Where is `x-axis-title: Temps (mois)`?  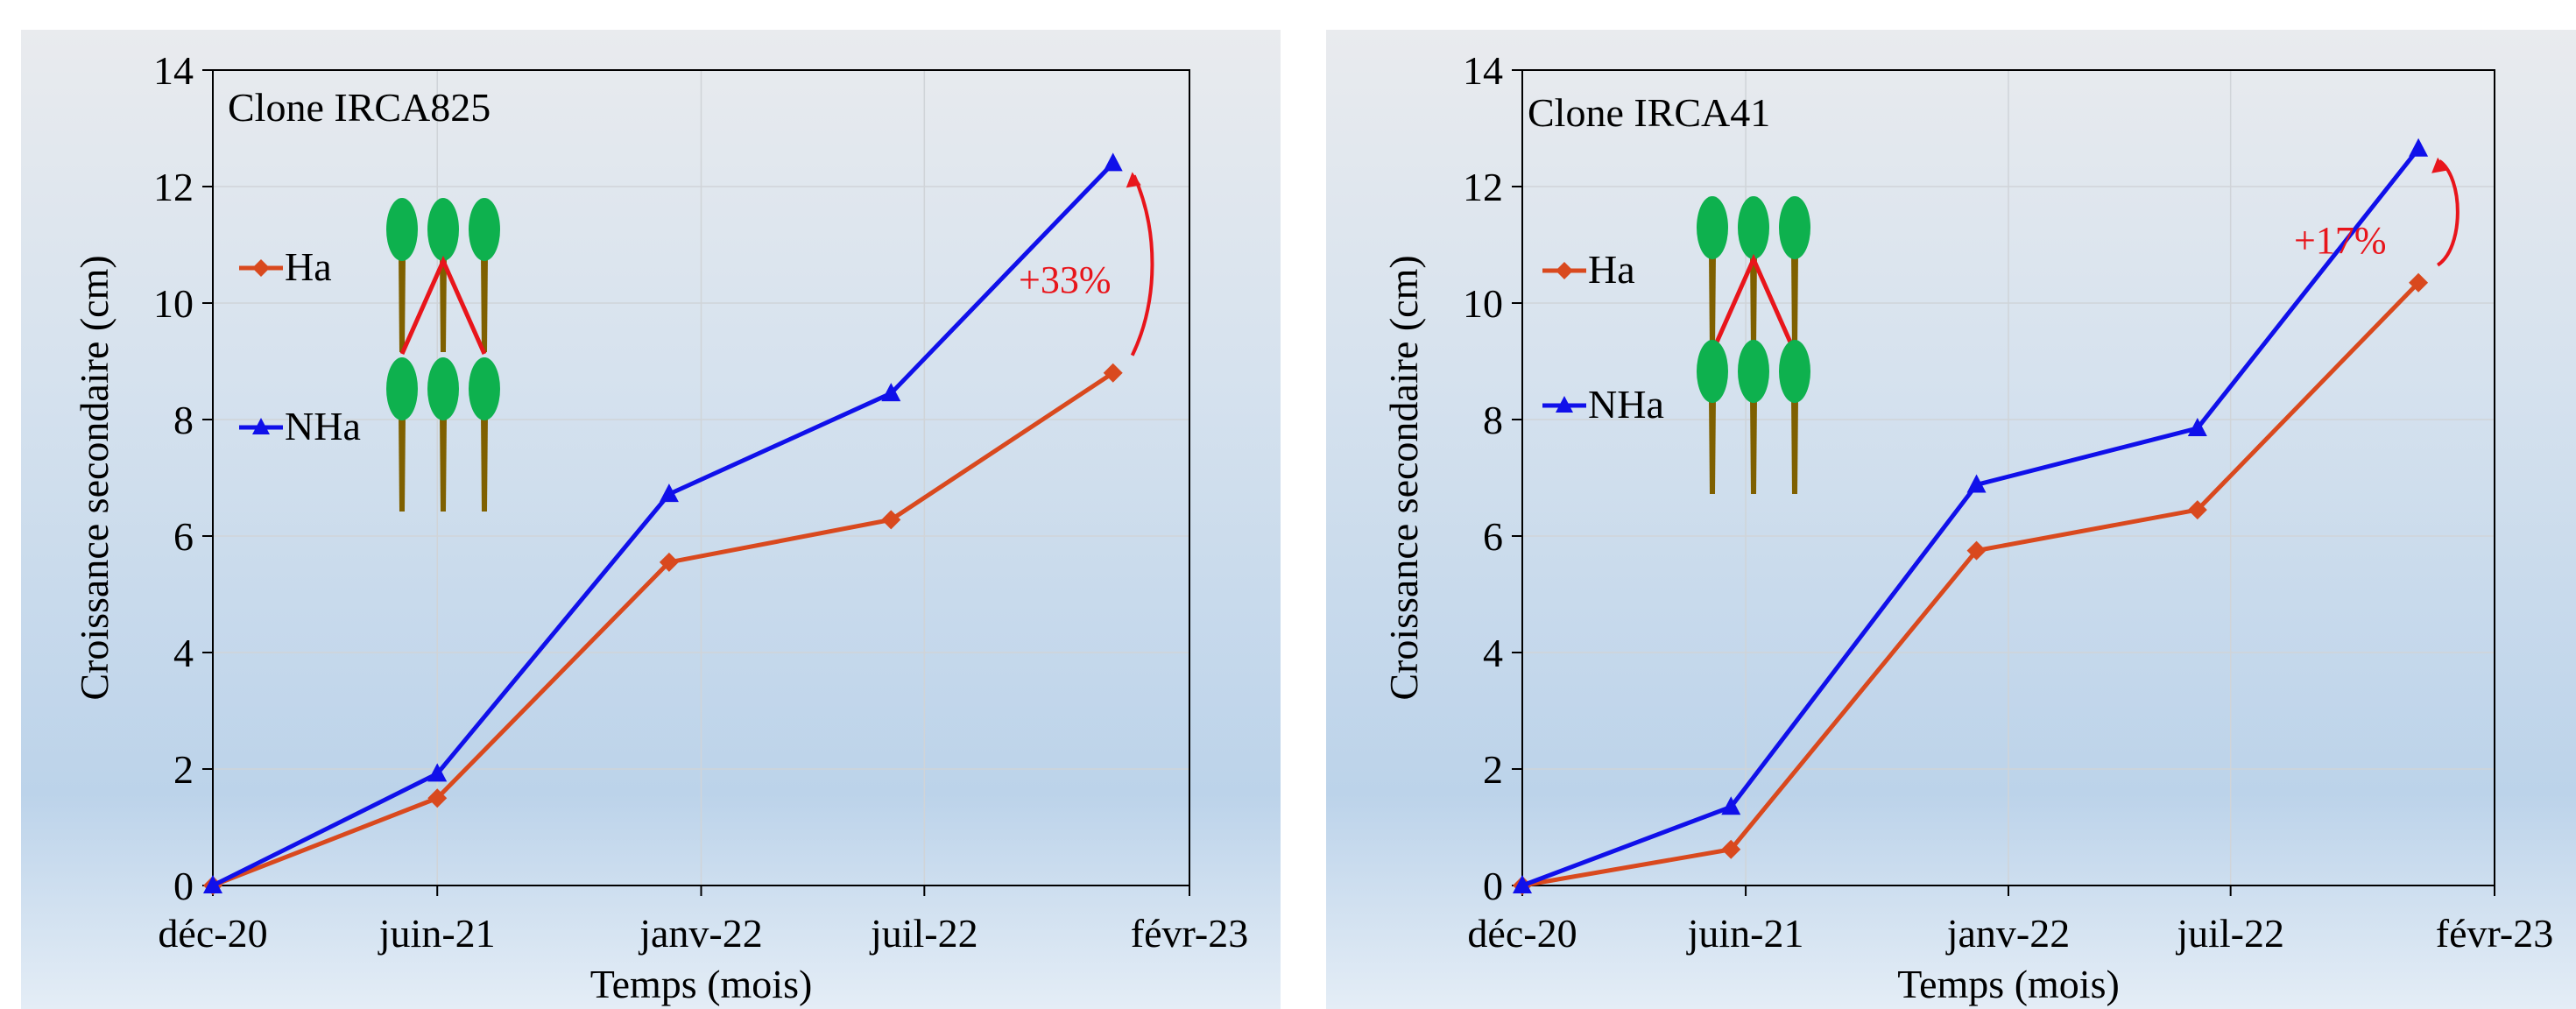
x-axis-title: Temps (mois) is located at coordinates (2008, 984).